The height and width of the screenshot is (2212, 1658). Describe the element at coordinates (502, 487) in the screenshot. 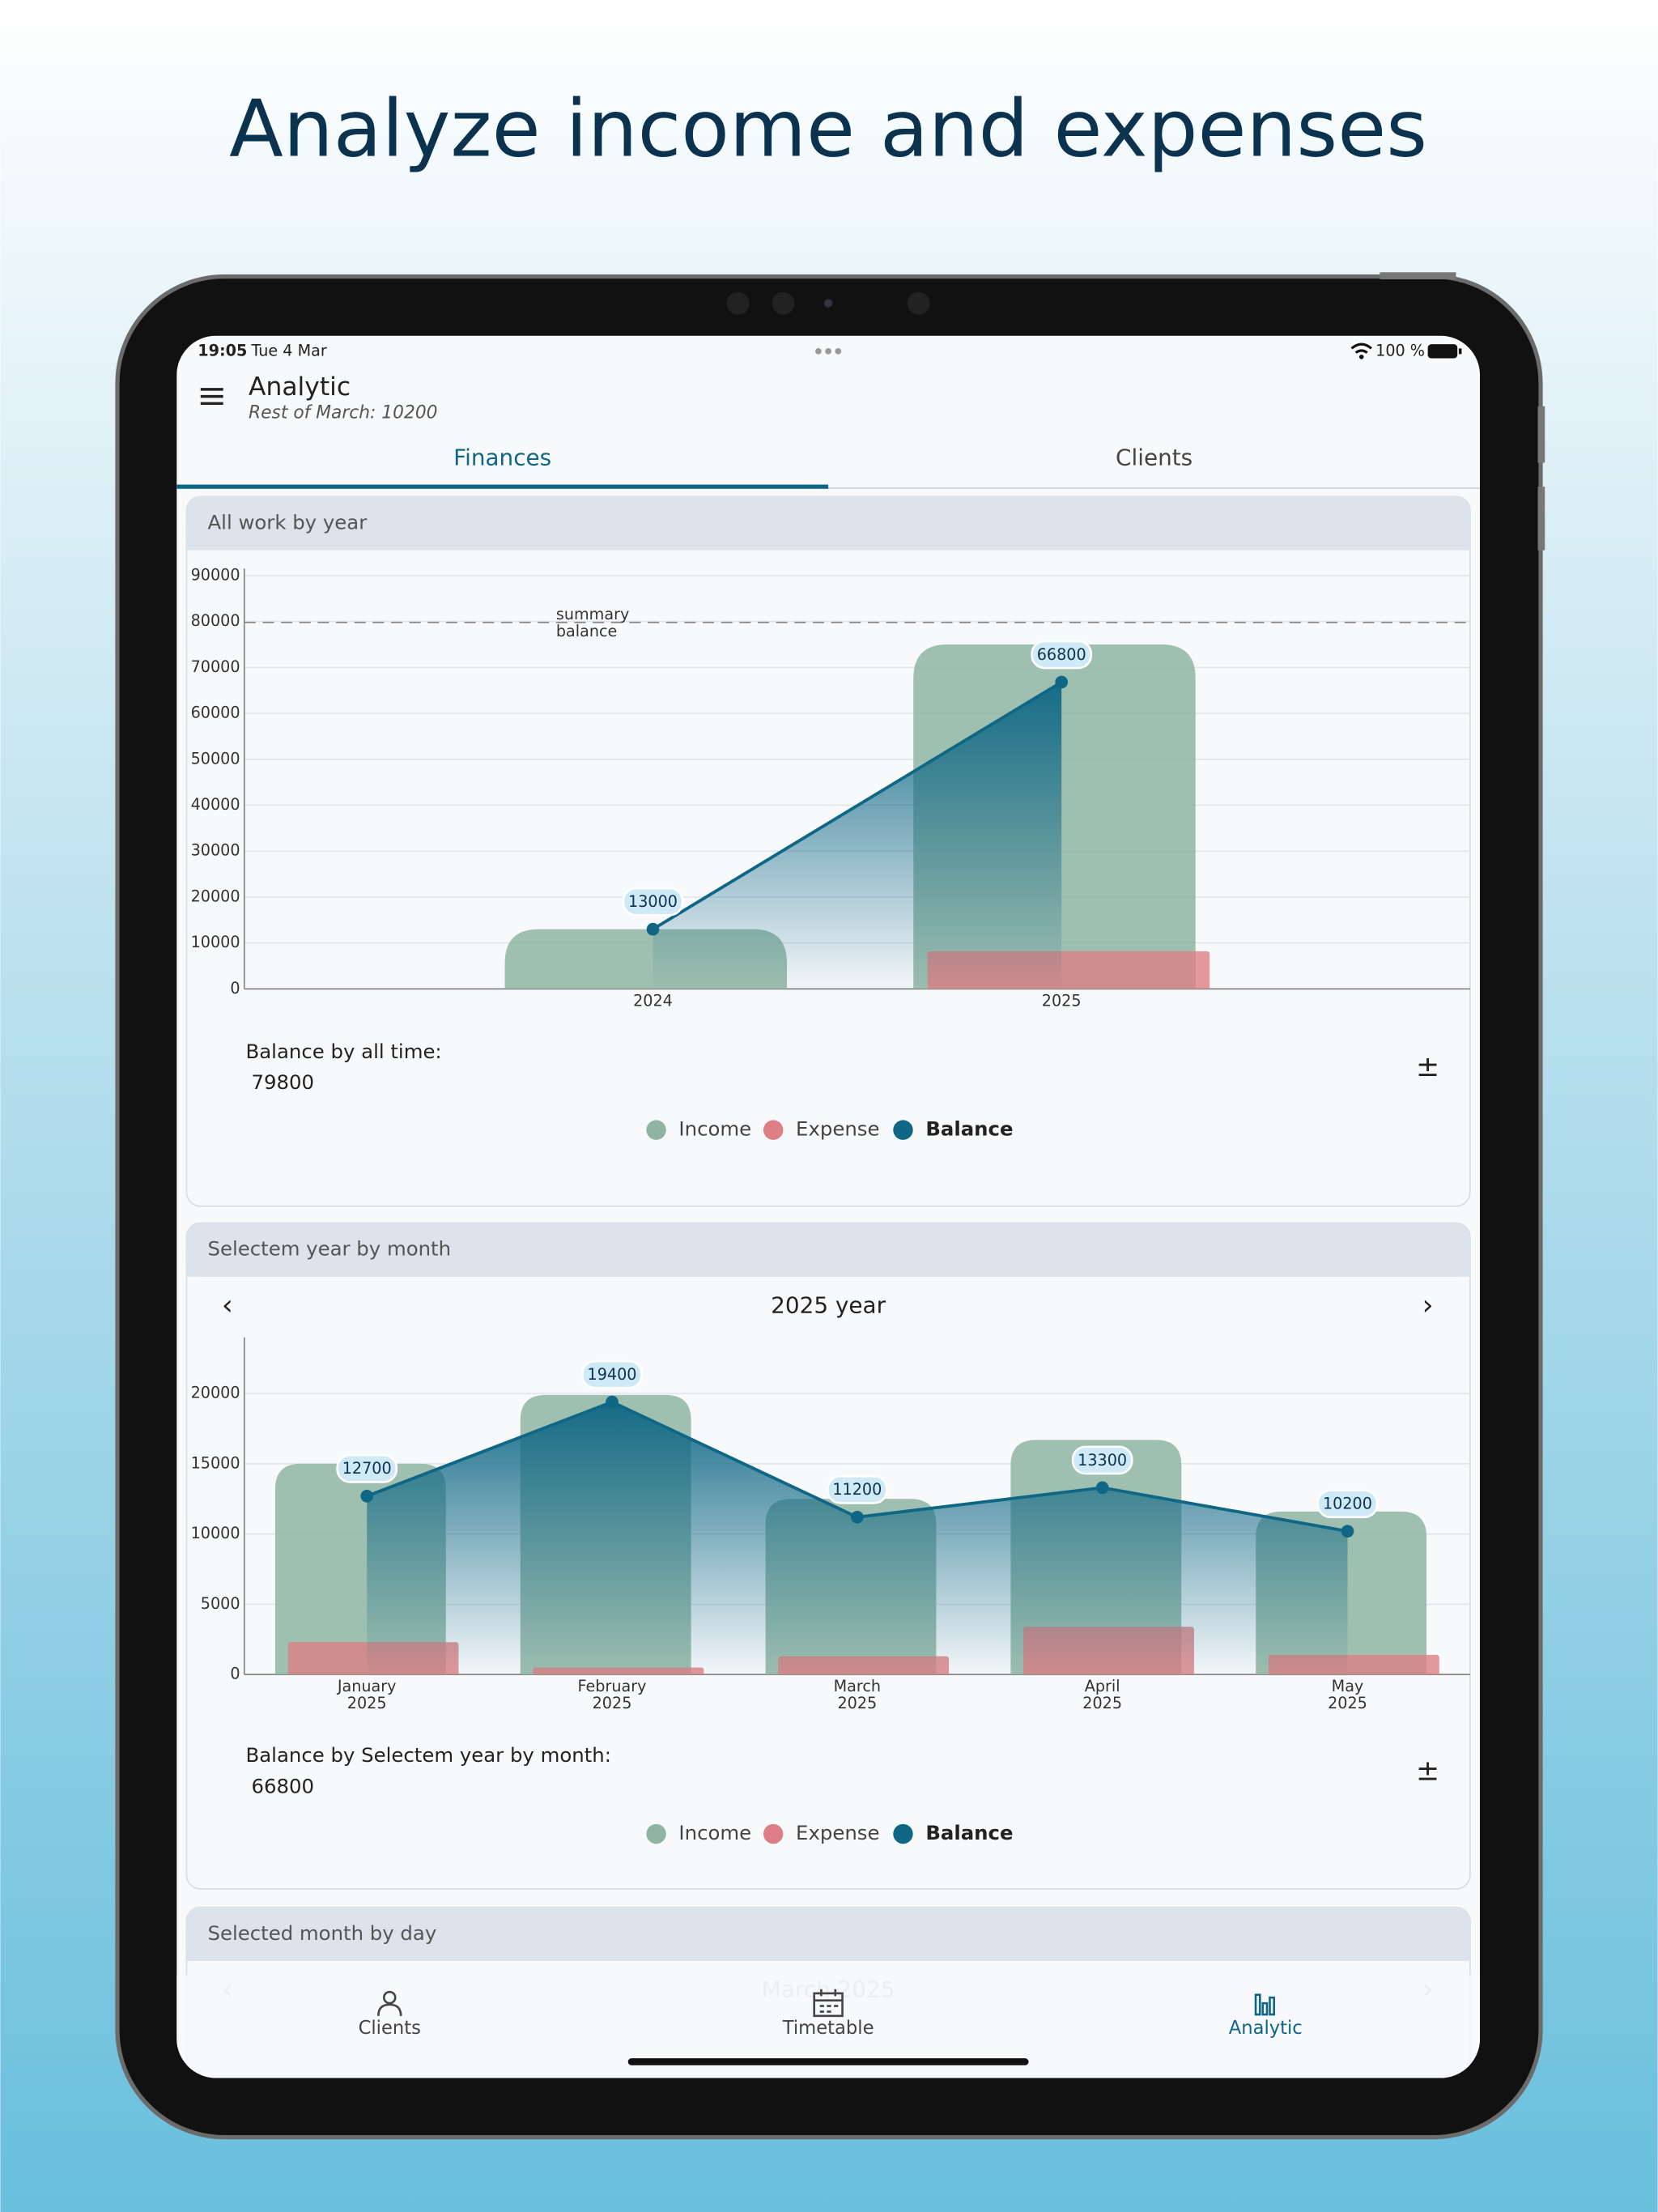

I see `tab-indicator` at that location.